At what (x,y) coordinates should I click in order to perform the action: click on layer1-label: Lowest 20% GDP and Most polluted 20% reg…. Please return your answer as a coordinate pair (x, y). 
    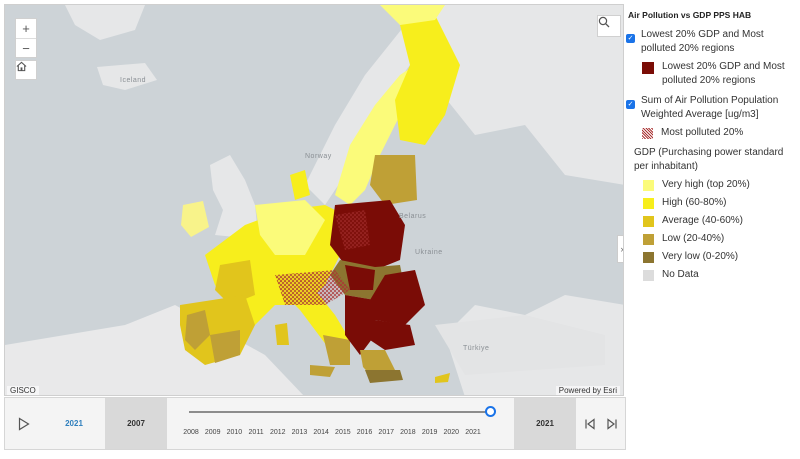
    Looking at the image, I should click on (702, 41).